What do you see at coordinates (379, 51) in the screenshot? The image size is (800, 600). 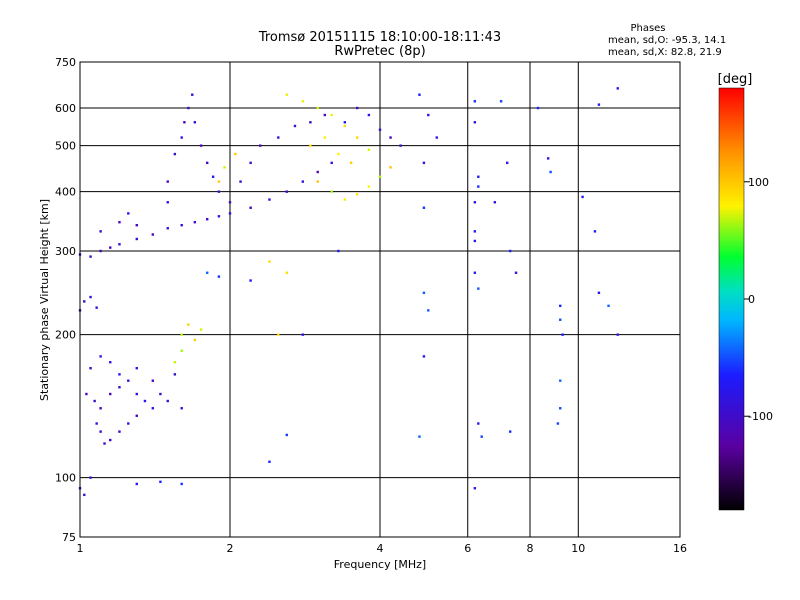 I see `title-line-2: RwPretec (8p)` at bounding box center [379, 51].